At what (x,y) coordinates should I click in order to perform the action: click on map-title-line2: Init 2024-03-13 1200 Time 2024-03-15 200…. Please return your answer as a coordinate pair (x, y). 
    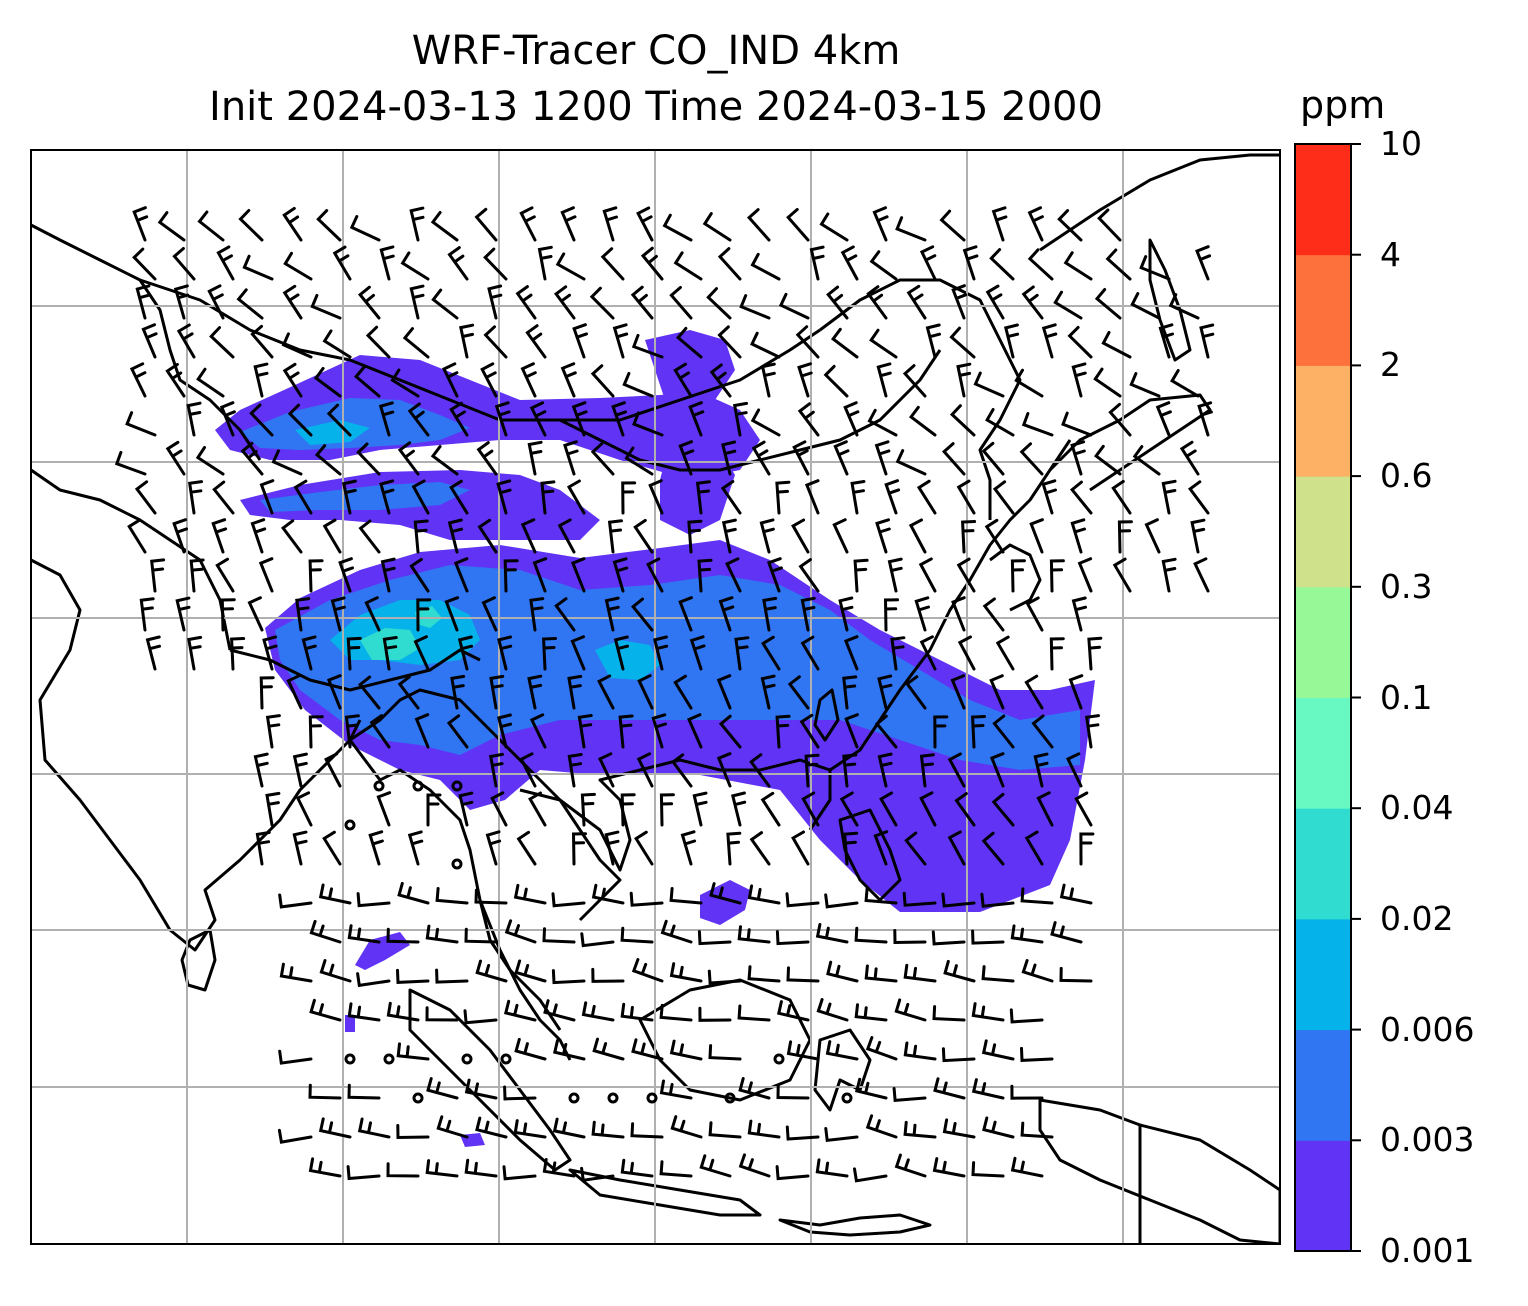
    Looking at the image, I should click on (656, 107).